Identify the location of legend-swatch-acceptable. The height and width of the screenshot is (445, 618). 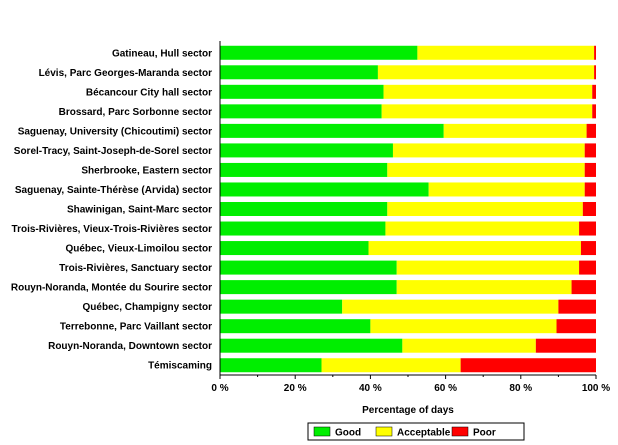
(384, 431).